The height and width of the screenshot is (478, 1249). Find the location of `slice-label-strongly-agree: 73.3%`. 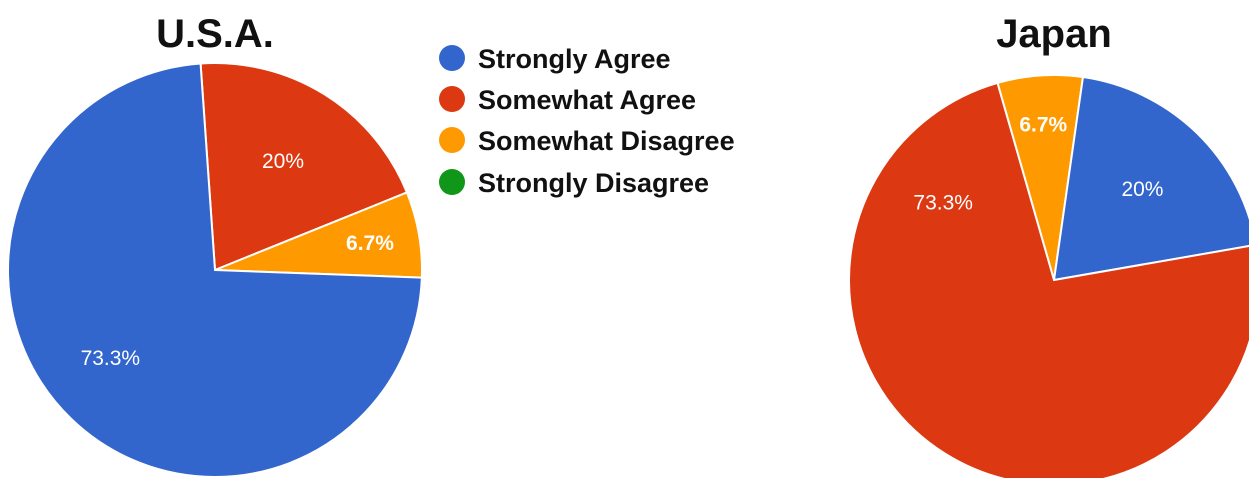

slice-label-strongly-agree: 73.3% is located at coordinates (111, 358).